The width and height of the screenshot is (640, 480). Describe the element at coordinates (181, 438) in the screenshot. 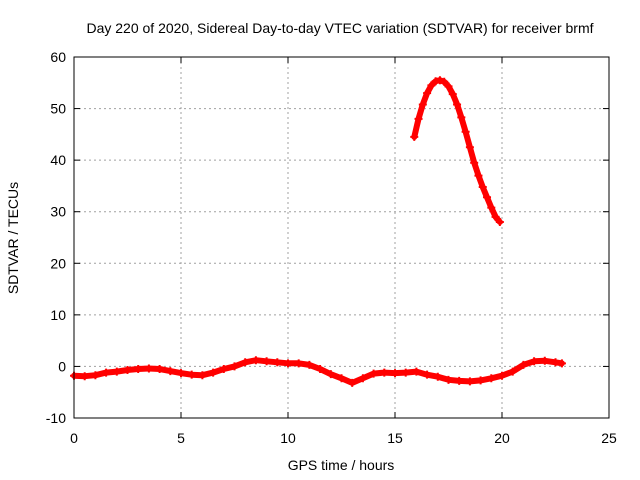

I see `x-tick-label: 5` at that location.